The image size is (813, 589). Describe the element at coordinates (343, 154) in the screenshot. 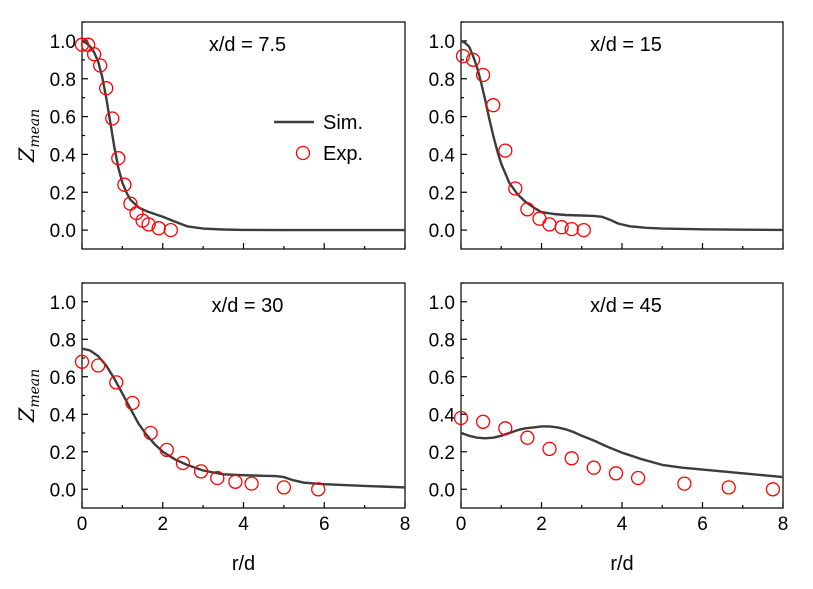

I see `legend-label-exp: Exp.` at that location.